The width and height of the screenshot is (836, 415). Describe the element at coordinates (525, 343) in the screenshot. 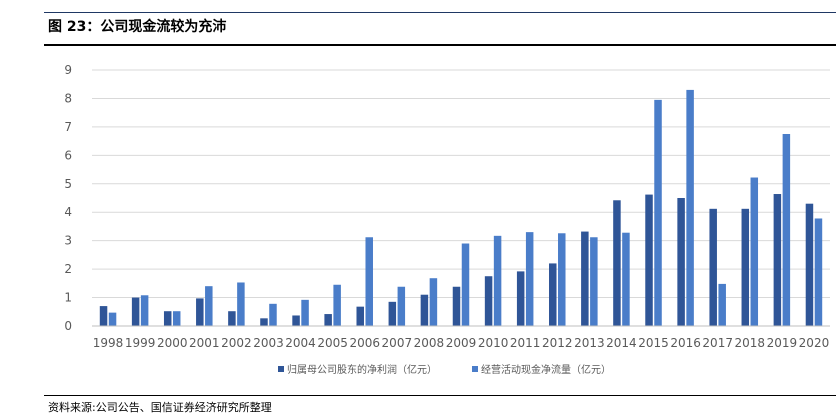

I see `x-tick-label: 2011` at that location.